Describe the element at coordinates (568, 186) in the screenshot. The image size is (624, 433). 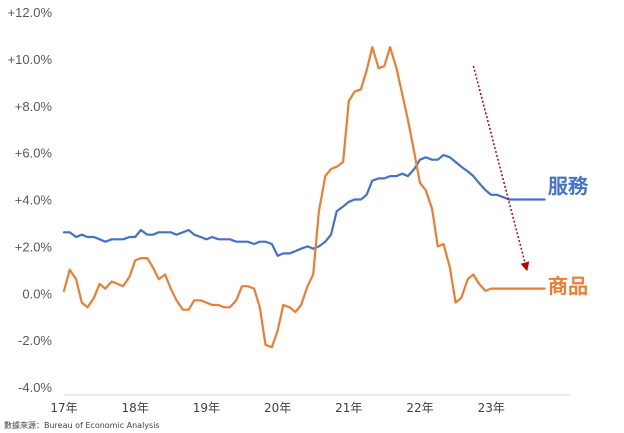
I see `series-label-services: 服務` at that location.